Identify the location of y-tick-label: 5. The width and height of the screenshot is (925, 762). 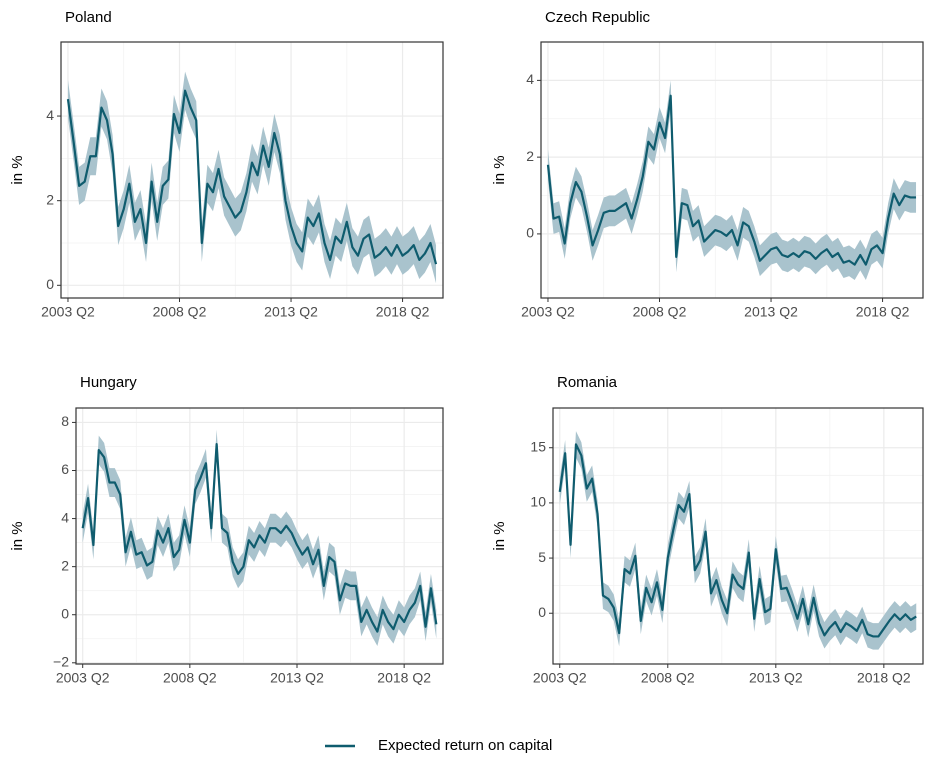
(542, 557).